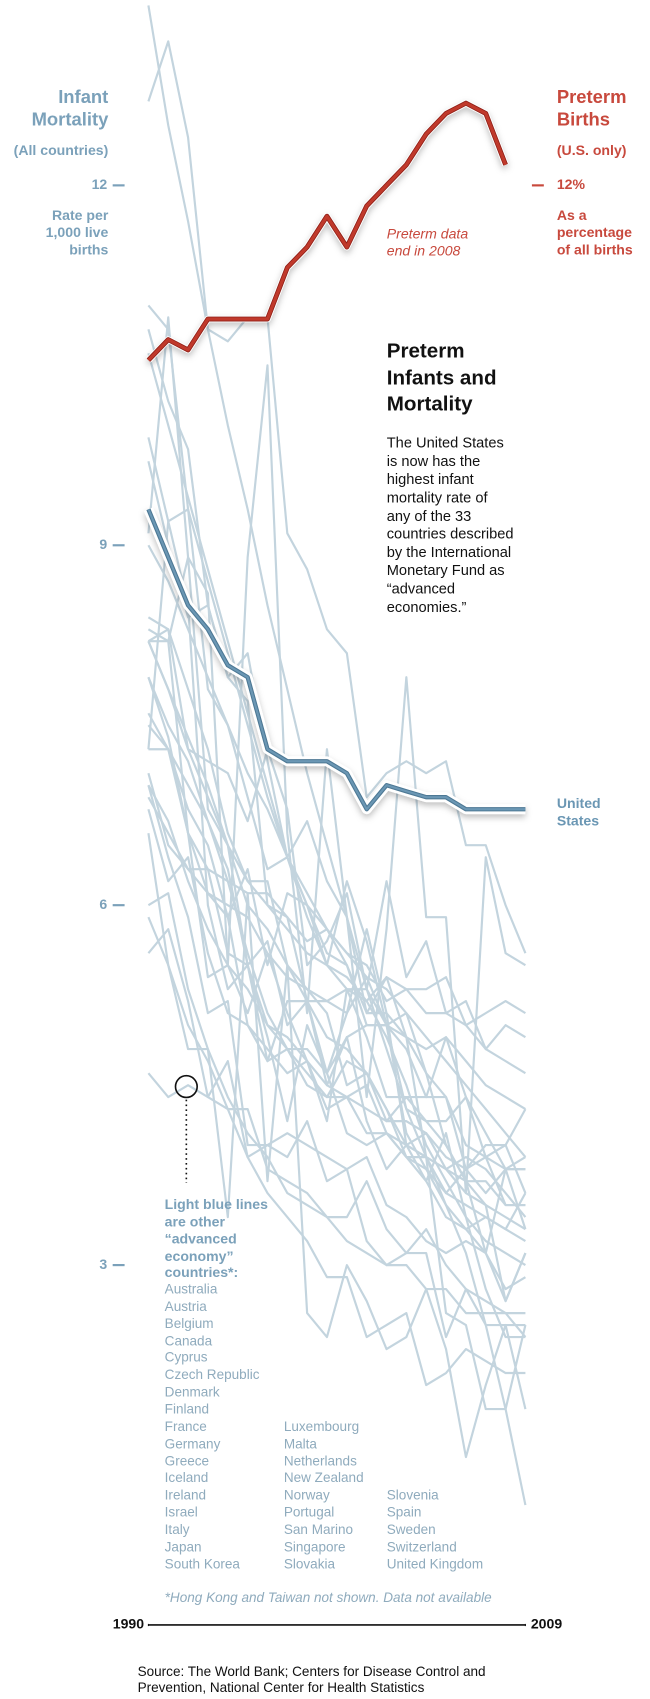 Image resolution: width=650 pixels, height=1699 pixels. Describe the element at coordinates (318, 1529) in the screenshot. I see `legend-item: San Marino` at that location.